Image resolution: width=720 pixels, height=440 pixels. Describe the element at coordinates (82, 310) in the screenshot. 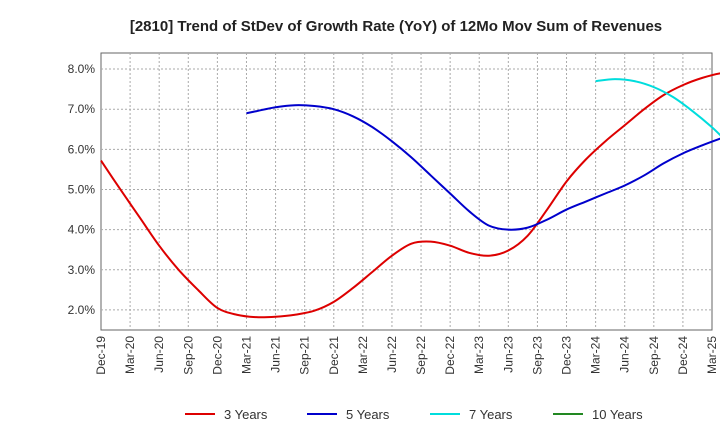

I see `y-tick-label: 2.0%` at that location.